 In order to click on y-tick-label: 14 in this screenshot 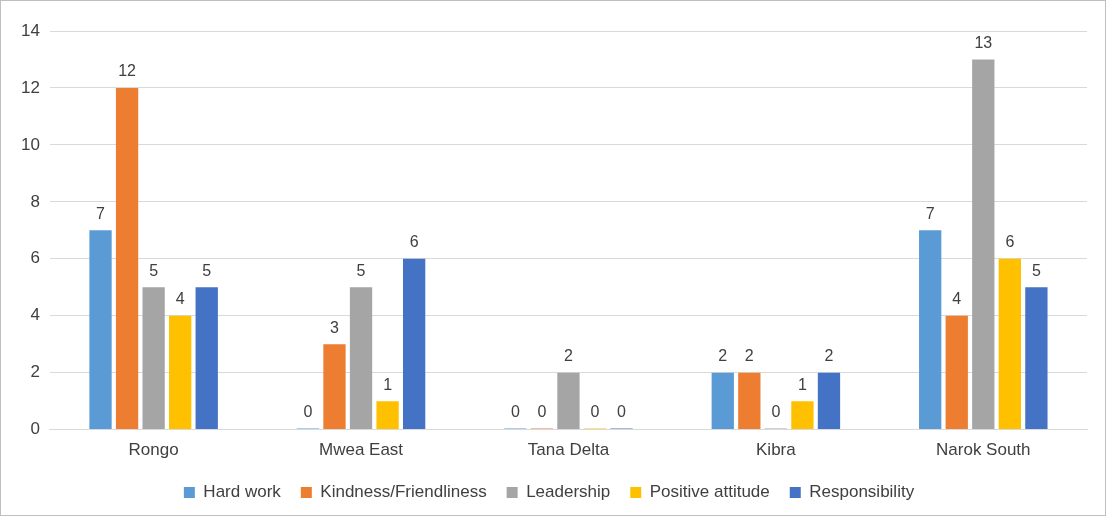, I will do `click(30, 30)`.